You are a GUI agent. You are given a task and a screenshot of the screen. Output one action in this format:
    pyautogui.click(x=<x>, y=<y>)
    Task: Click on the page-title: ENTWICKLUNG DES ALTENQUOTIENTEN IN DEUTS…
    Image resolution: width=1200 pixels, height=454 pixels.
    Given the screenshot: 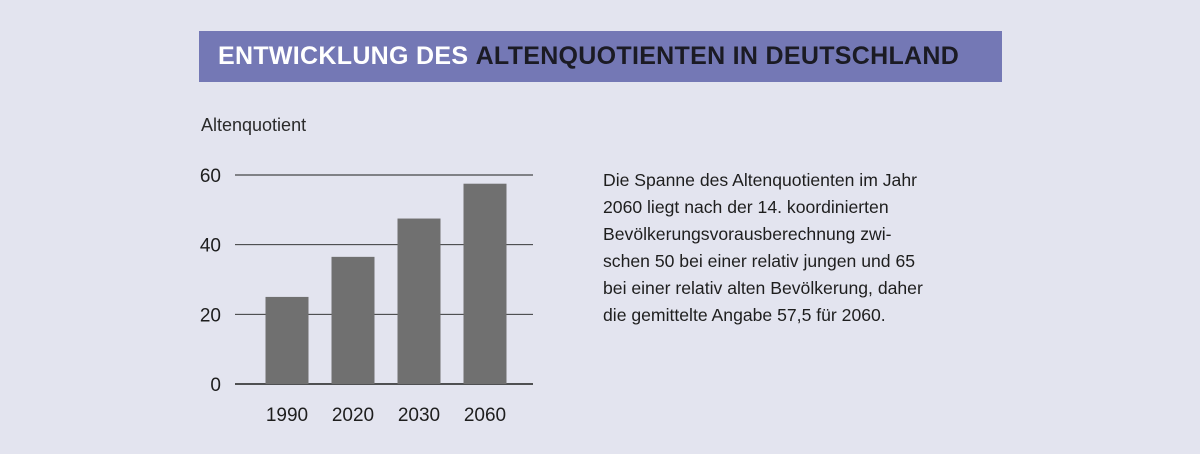 What is the action you would take?
    pyautogui.click(x=600, y=56)
    